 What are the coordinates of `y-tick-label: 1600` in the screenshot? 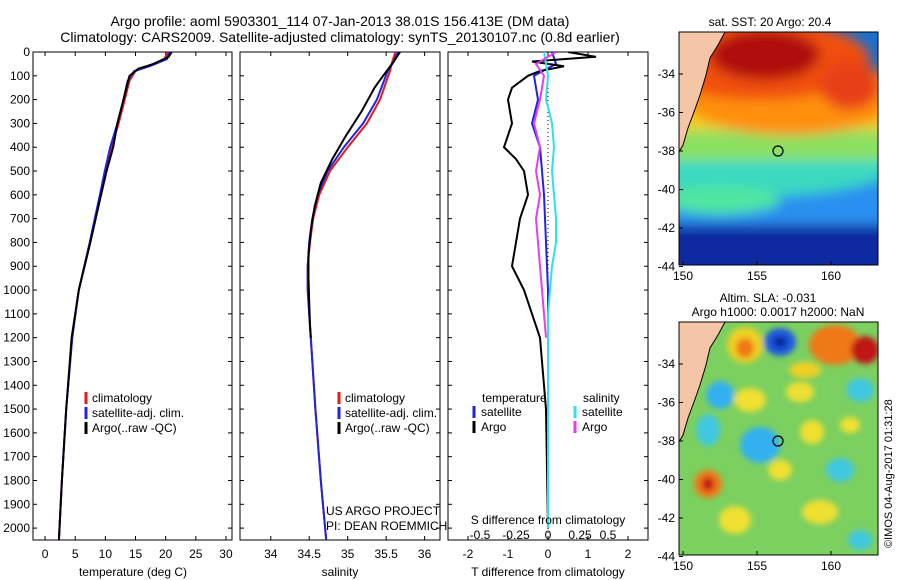 It's located at (16, 433).